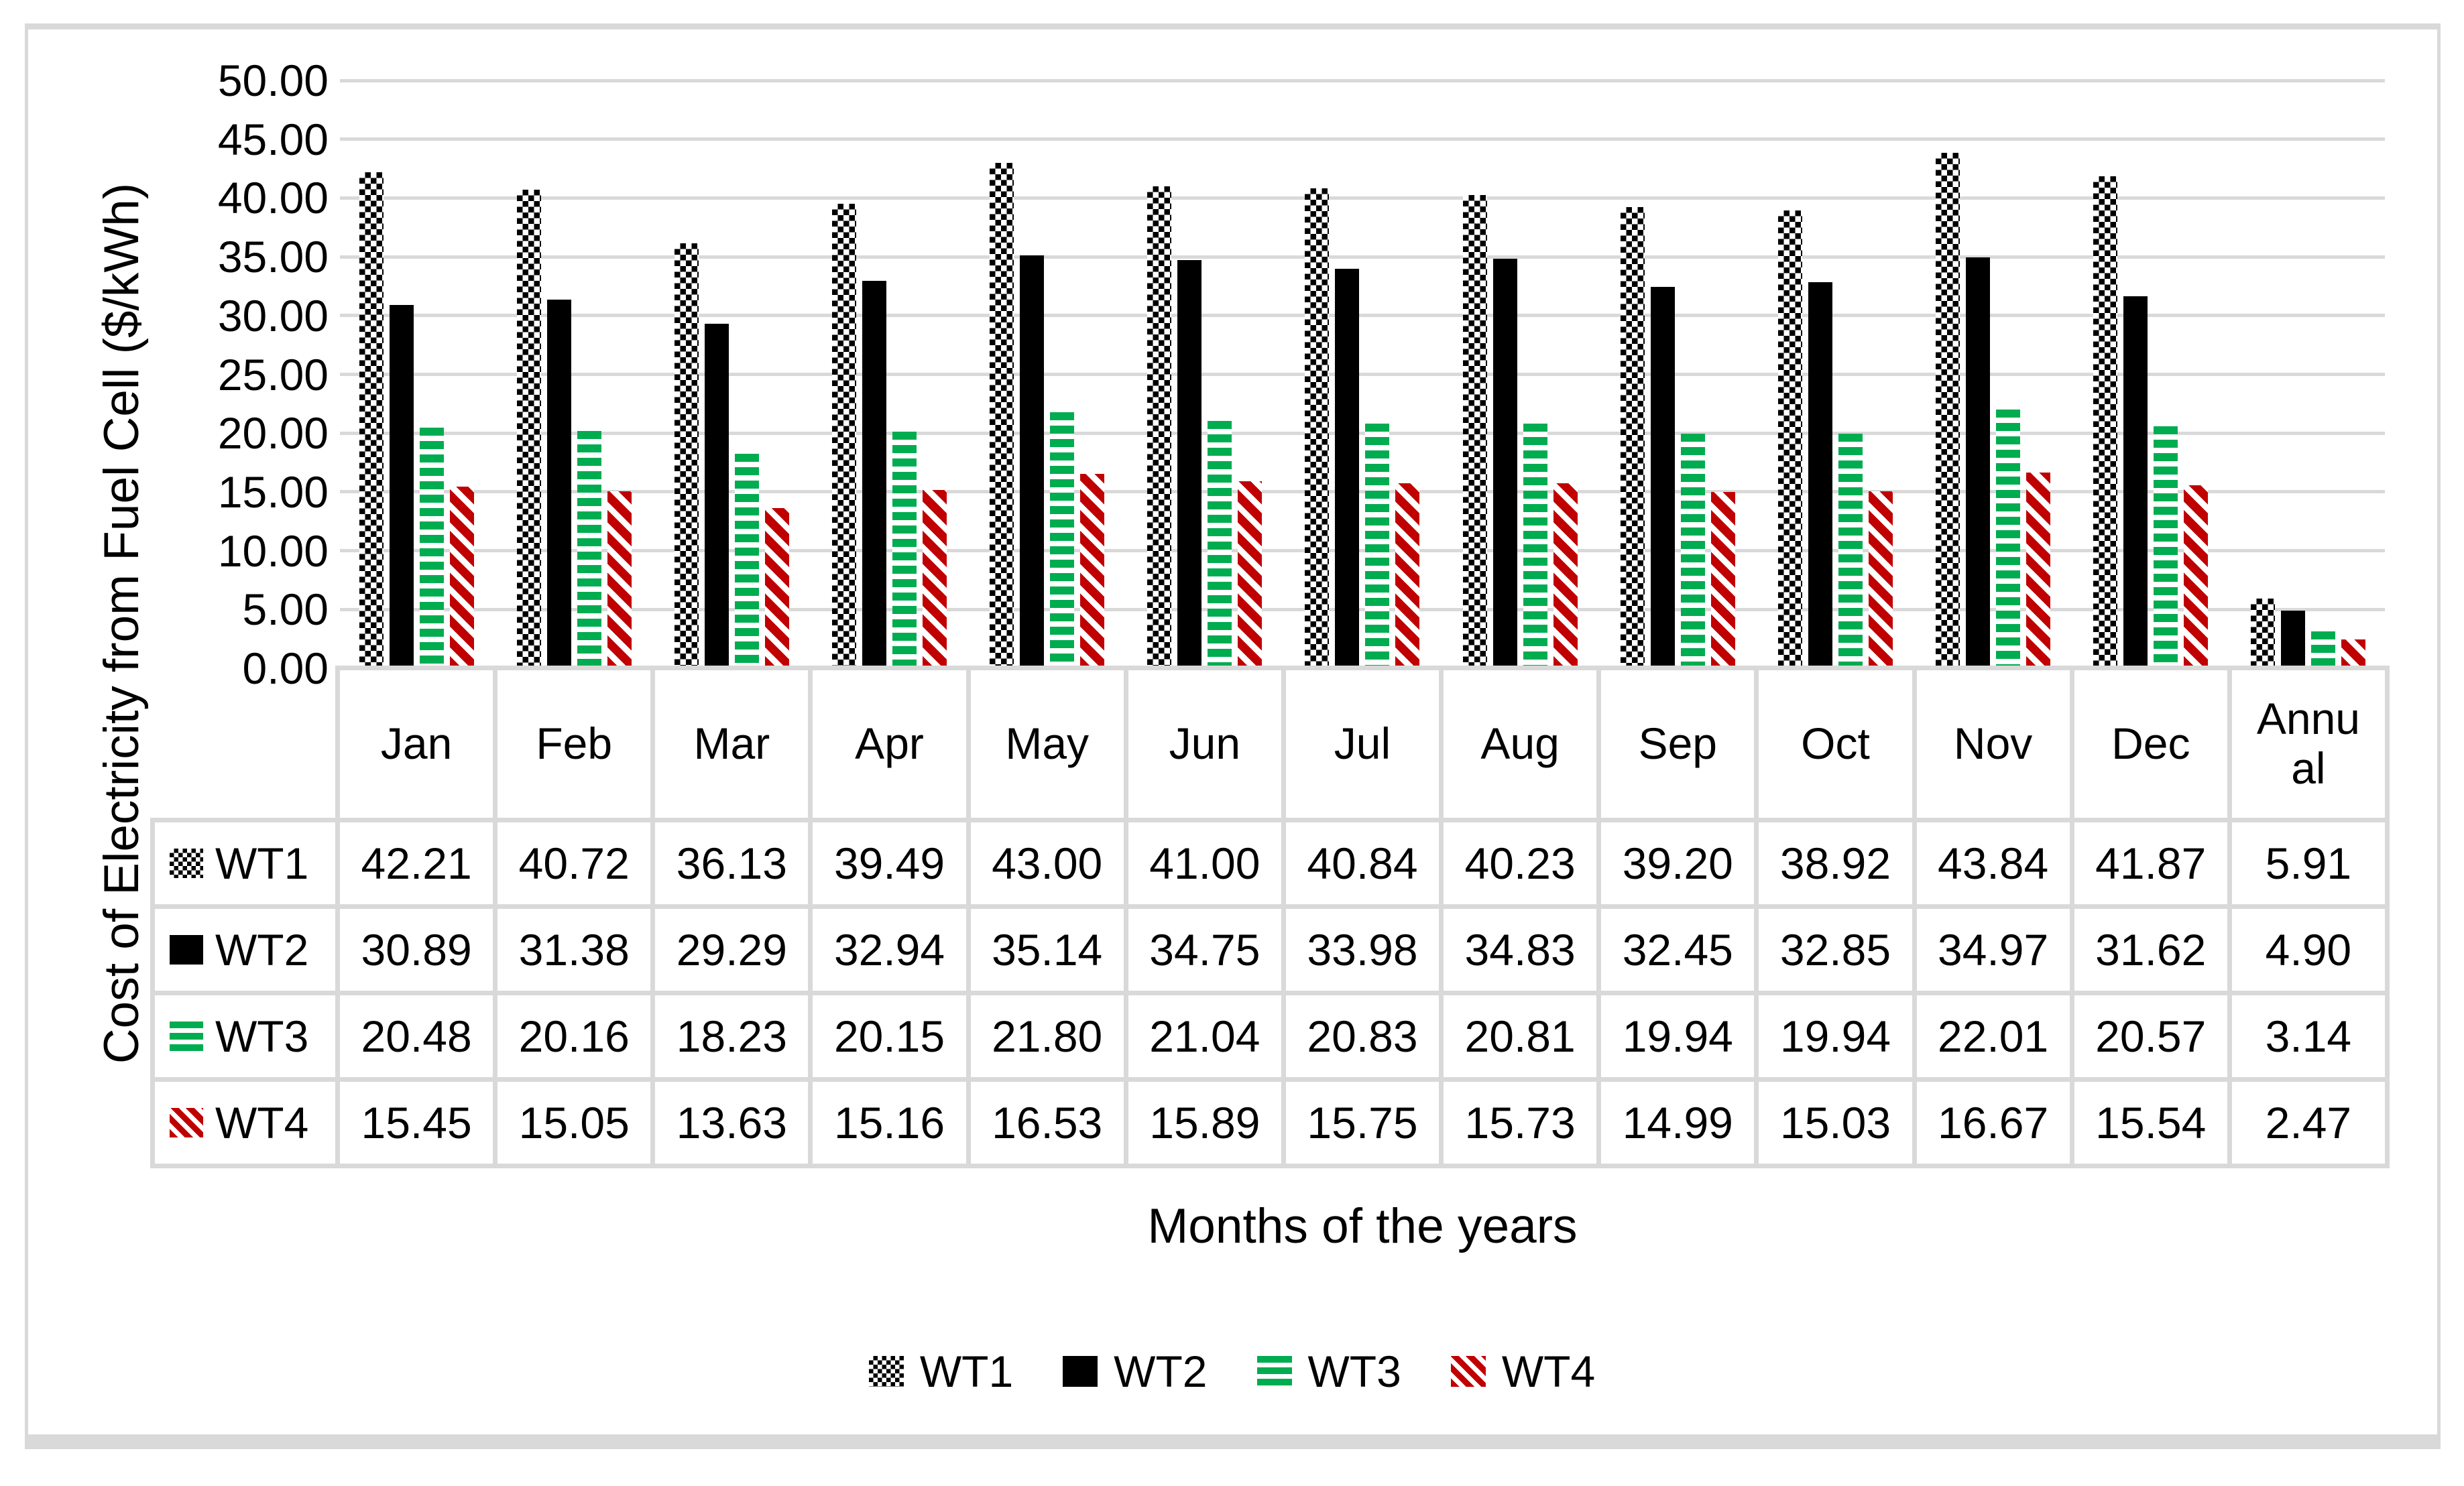 The height and width of the screenshot is (1486, 2464). What do you see at coordinates (1678, 863) in the screenshot?
I see `table-value-wt1-sep: 39.20` at bounding box center [1678, 863].